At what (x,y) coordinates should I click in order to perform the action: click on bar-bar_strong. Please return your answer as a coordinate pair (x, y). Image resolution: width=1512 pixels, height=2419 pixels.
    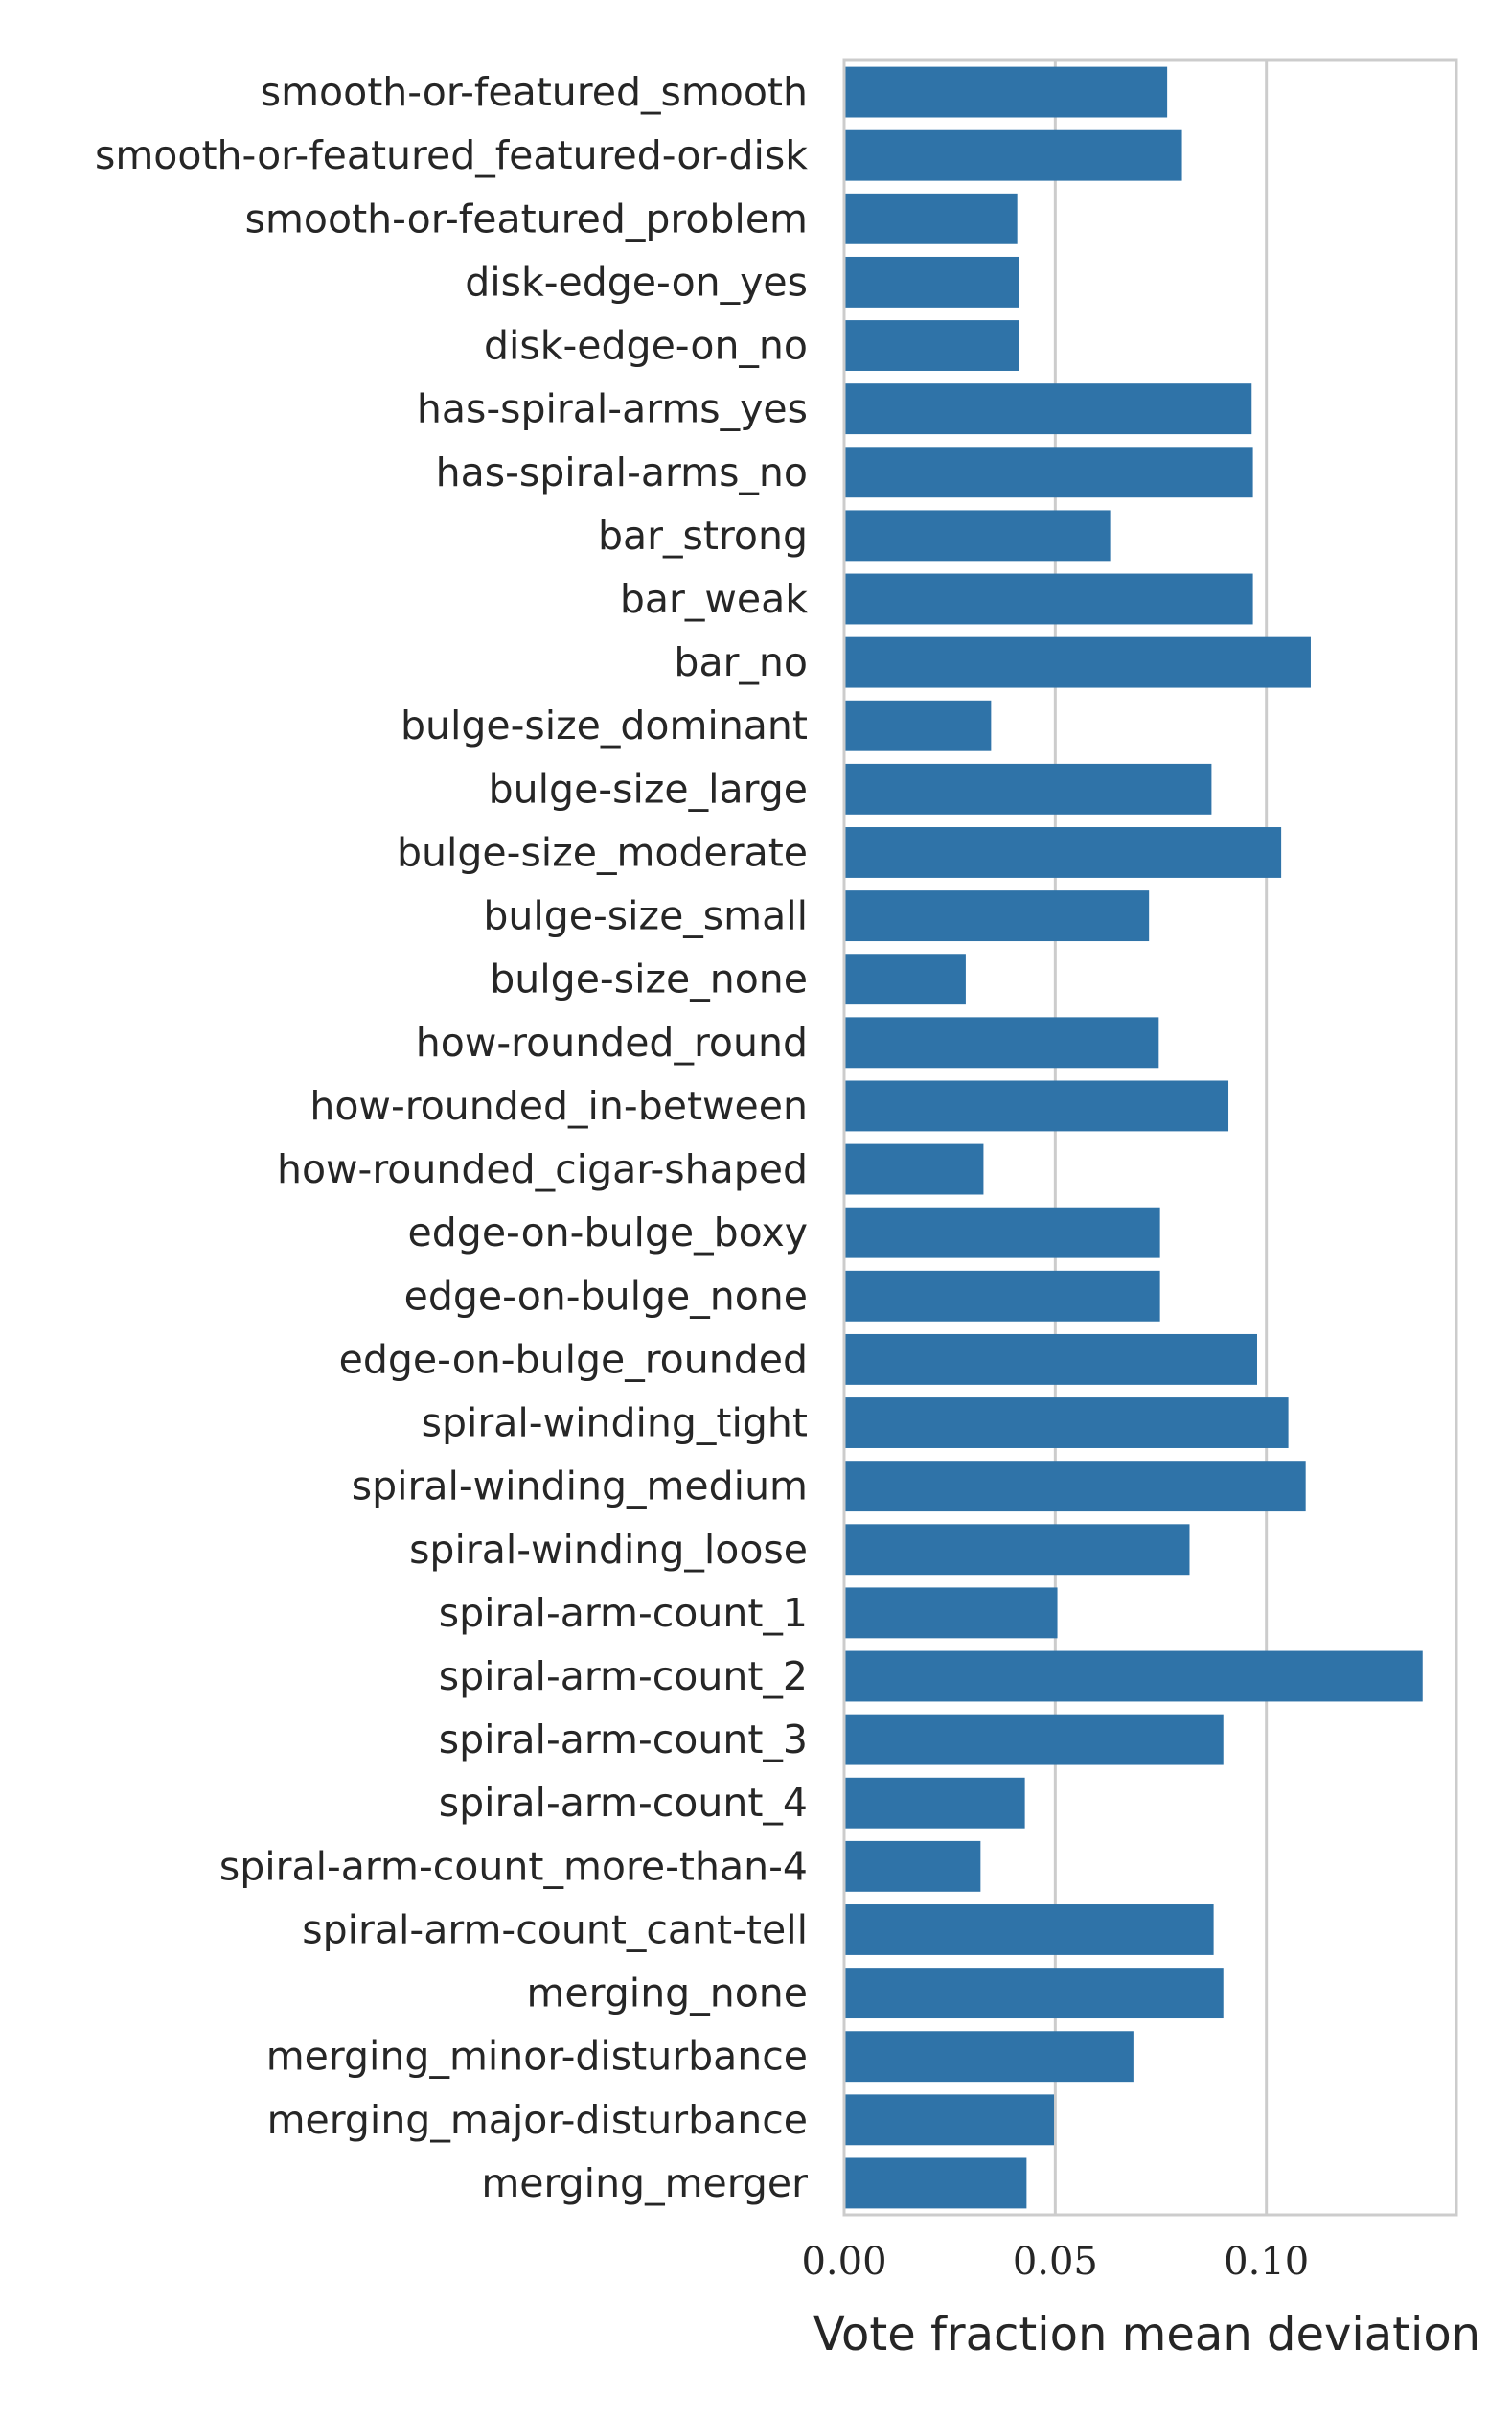
    Looking at the image, I should click on (977, 536).